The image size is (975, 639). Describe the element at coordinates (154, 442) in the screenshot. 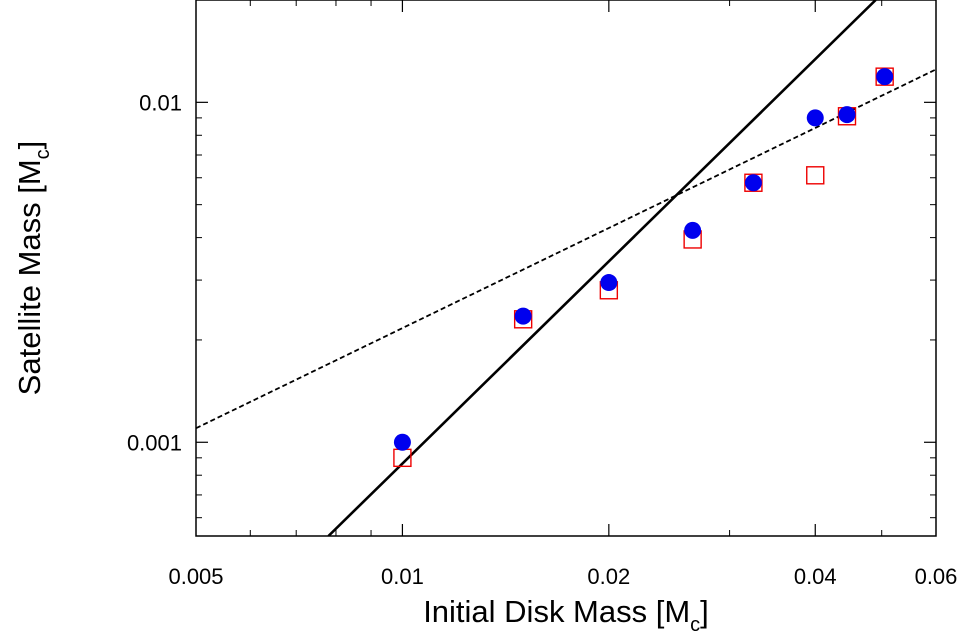

I see `y-tick-label: 0.001` at that location.